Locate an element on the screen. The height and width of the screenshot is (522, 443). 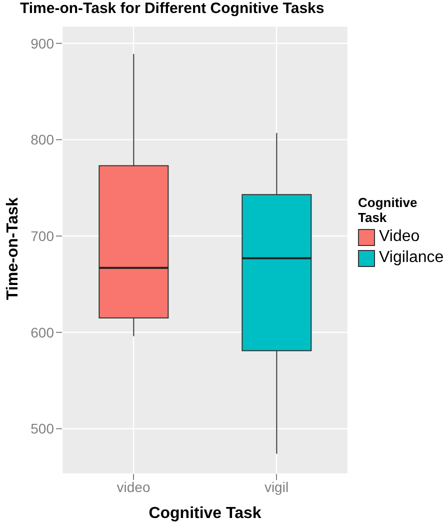
legend-label: Vigilance is located at coordinates (411, 258).